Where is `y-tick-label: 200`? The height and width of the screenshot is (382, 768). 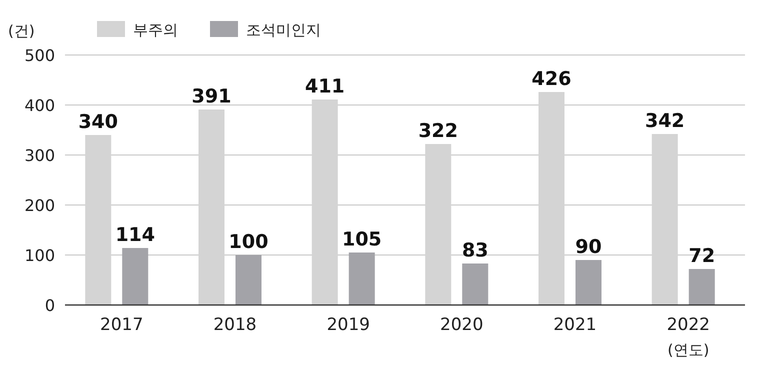
y-tick-label: 200 is located at coordinates (39, 205).